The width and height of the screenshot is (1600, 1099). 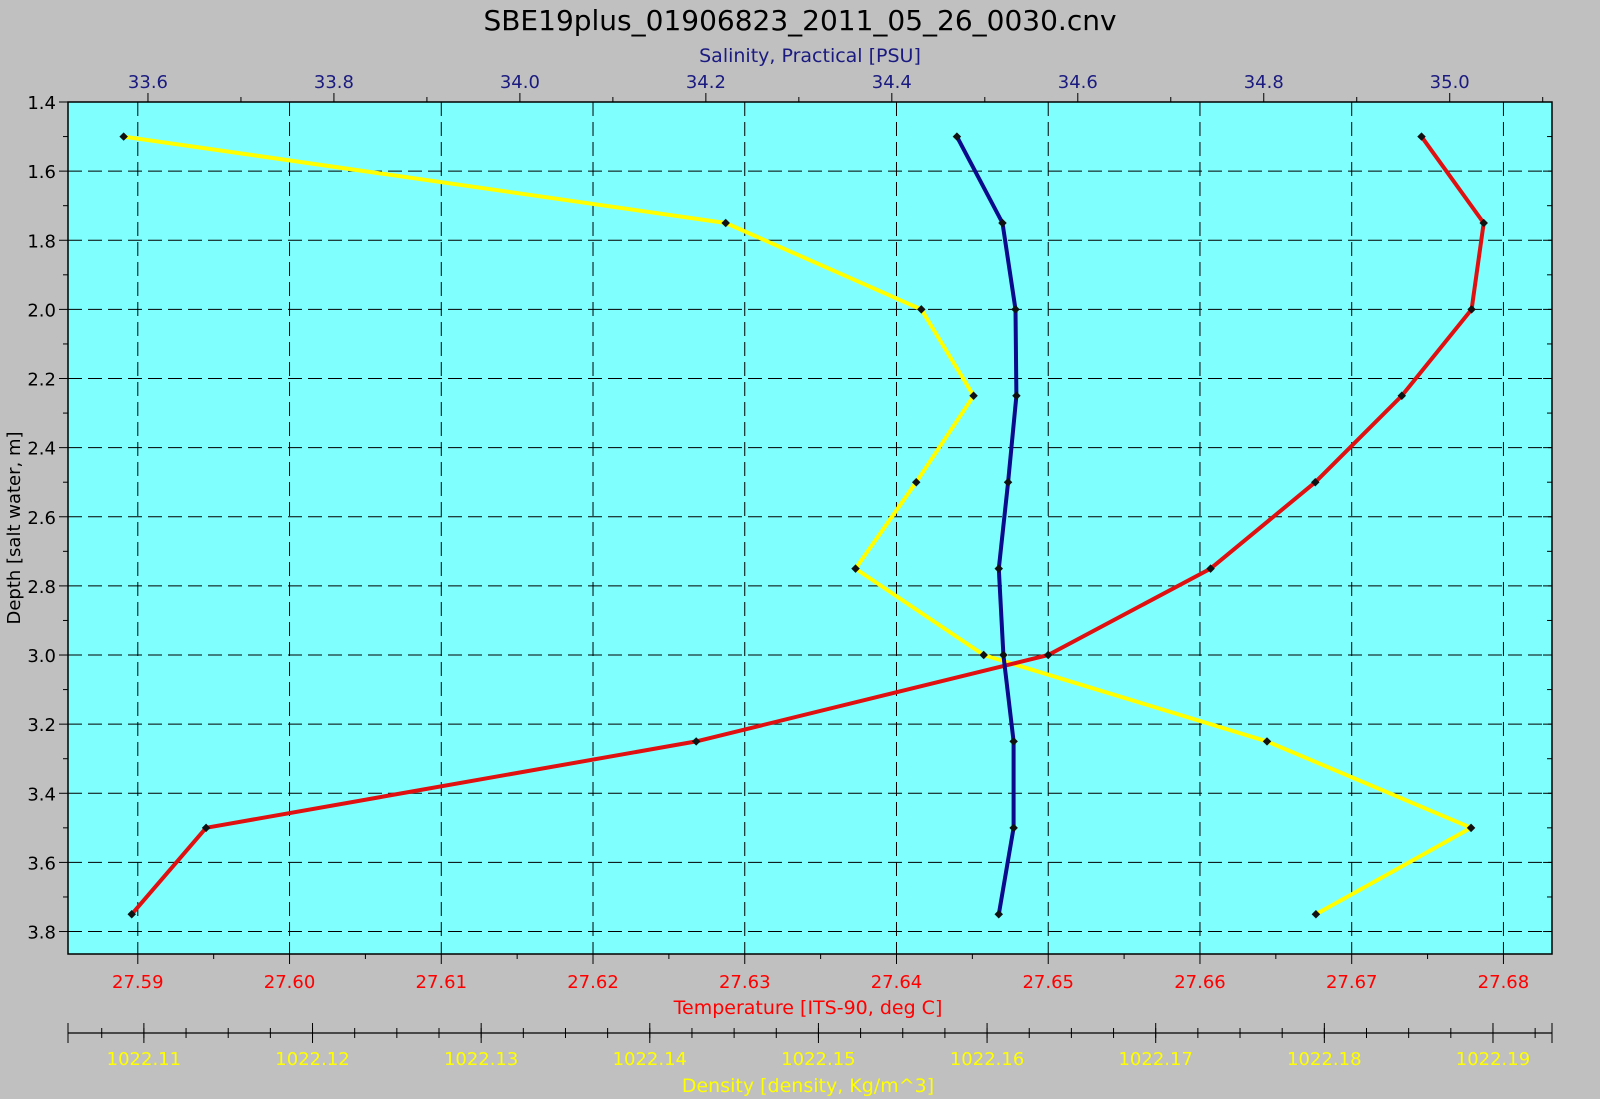 I want to click on density-tick-label: 1022.17, so click(x=1155, y=1059).